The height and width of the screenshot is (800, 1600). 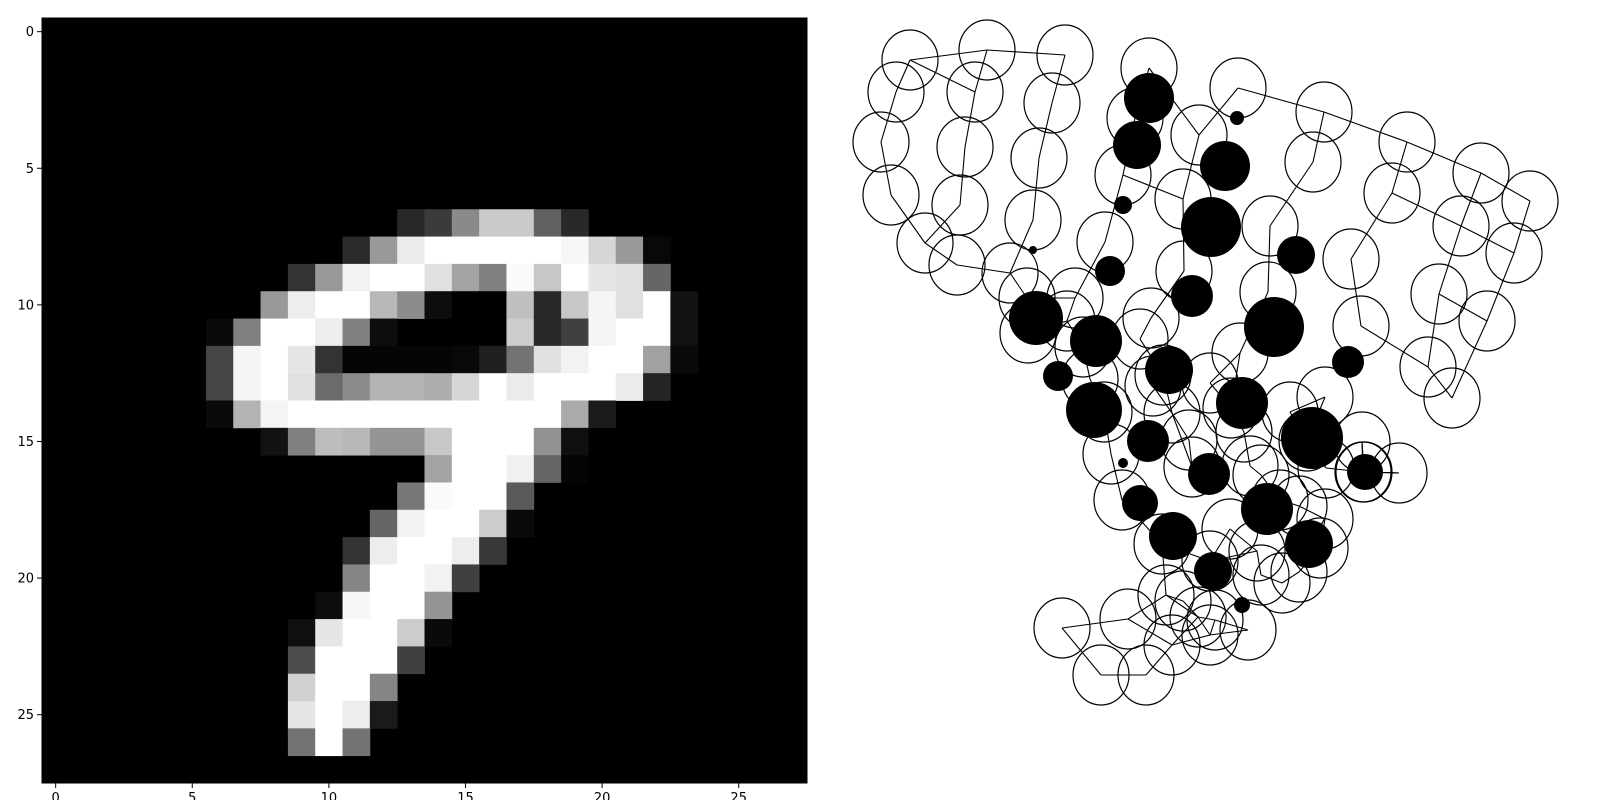 I want to click on x-axis-ticks: 0 5 10 15 20 25, so click(x=399, y=791).